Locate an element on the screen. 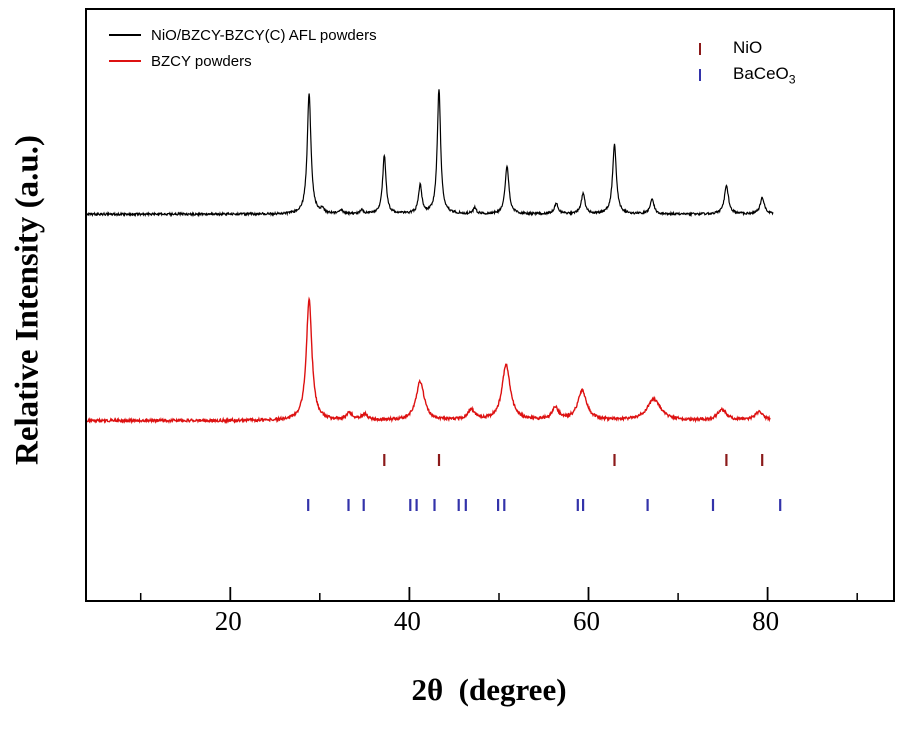  phase-item-nio: NiO is located at coordinates (747, 49).